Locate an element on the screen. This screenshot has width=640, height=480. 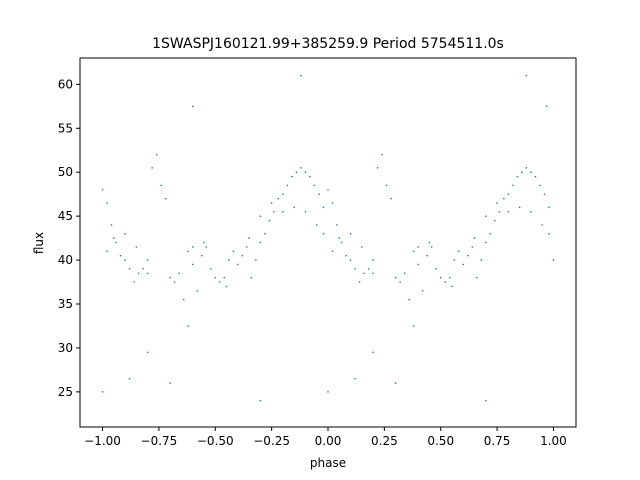
x-tick-label: 0.00 is located at coordinates (328, 441).